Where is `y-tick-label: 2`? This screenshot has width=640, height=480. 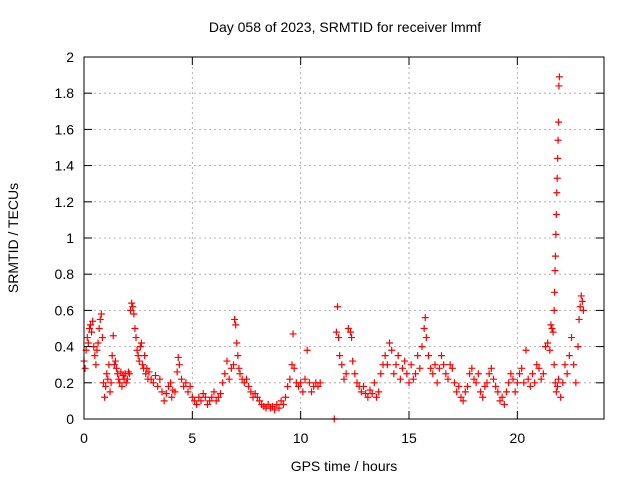
y-tick-label: 2 is located at coordinates (70, 57).